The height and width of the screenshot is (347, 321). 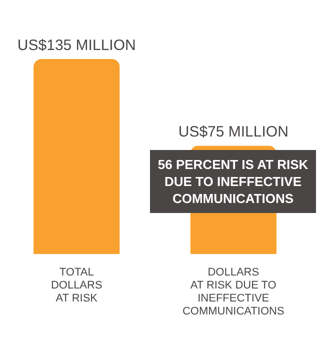 I want to click on data-label: US$135 MILLION, so click(x=76, y=45).